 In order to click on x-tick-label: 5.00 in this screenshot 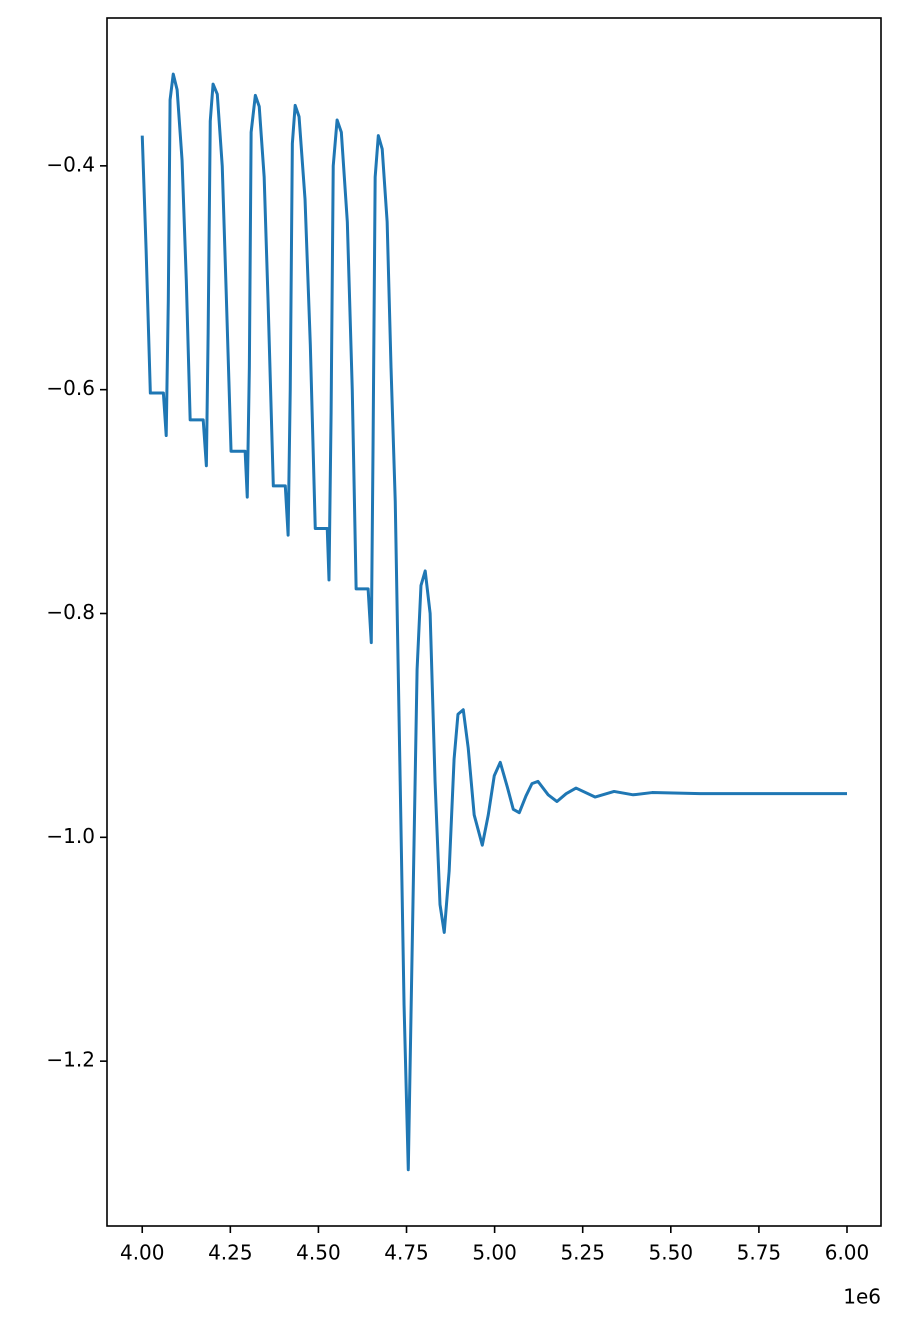, I will do `click(494, 1253)`.